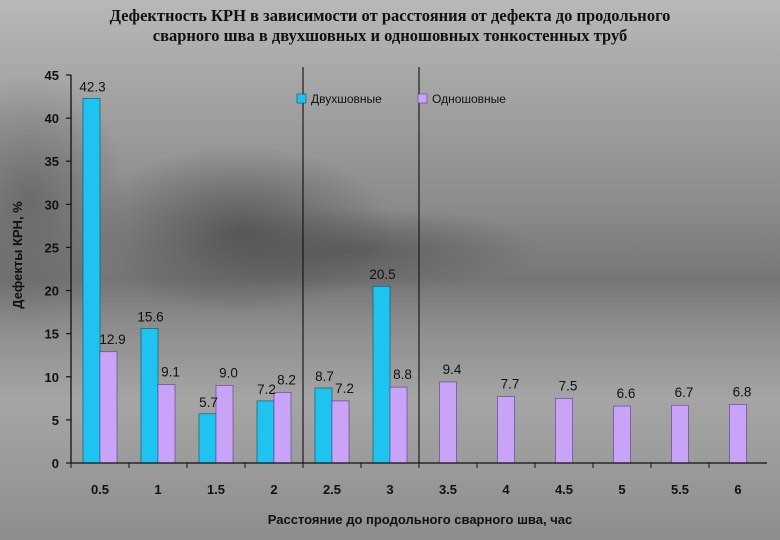 The width and height of the screenshot is (780, 540). What do you see at coordinates (273, 489) in the screenshot?
I see `x-tick-label: 2` at bounding box center [273, 489].